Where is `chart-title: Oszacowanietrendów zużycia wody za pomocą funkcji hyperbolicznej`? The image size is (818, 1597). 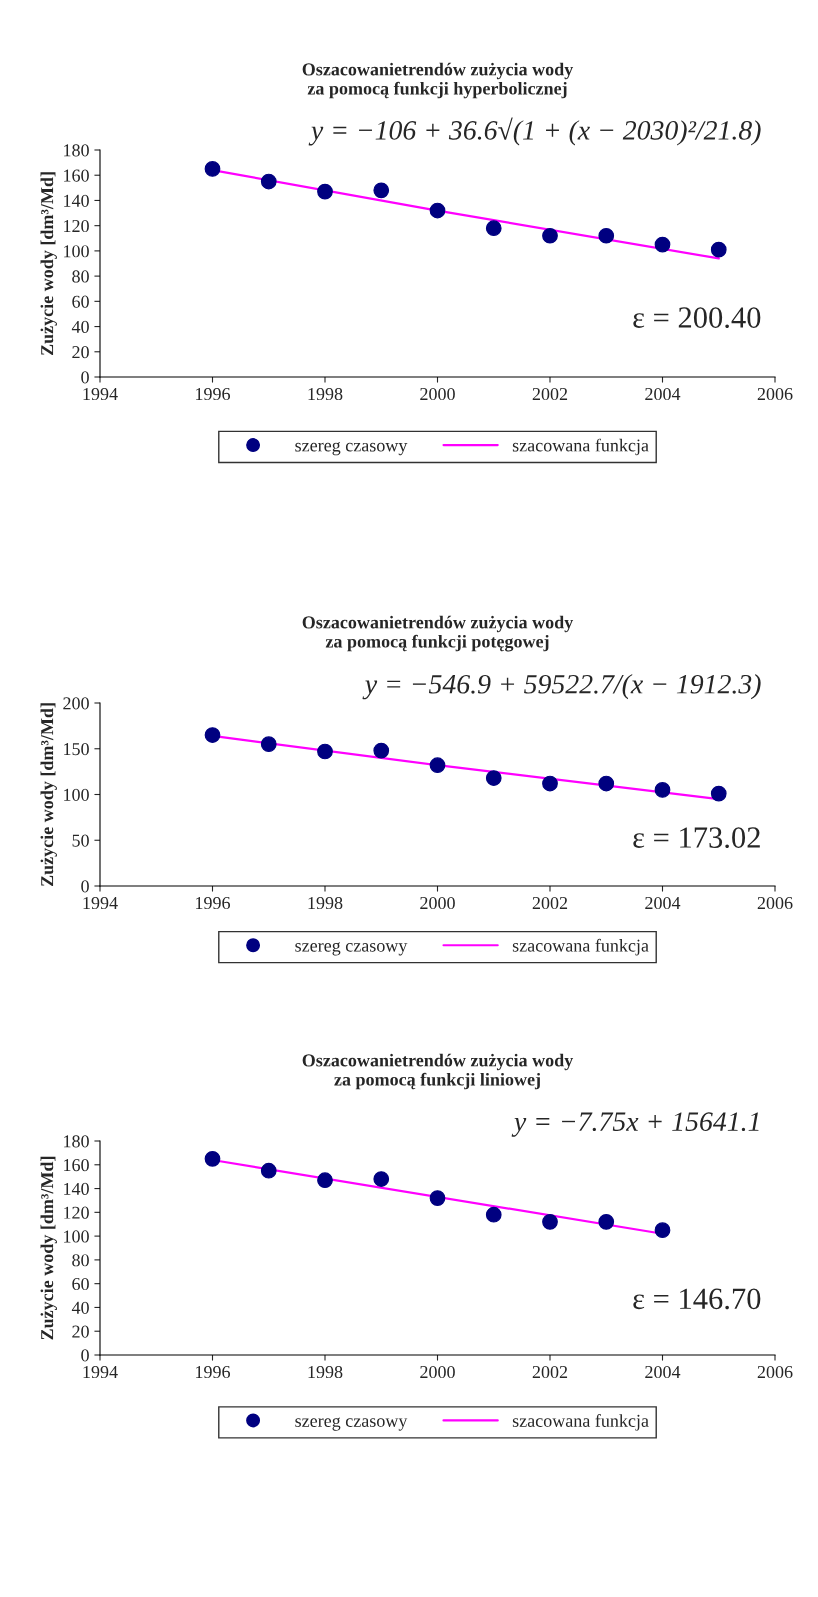 chart-title: Oszacowanietrendów zużycia wody za pomocą funkcji hyperbolicznej is located at coordinates (438, 80).